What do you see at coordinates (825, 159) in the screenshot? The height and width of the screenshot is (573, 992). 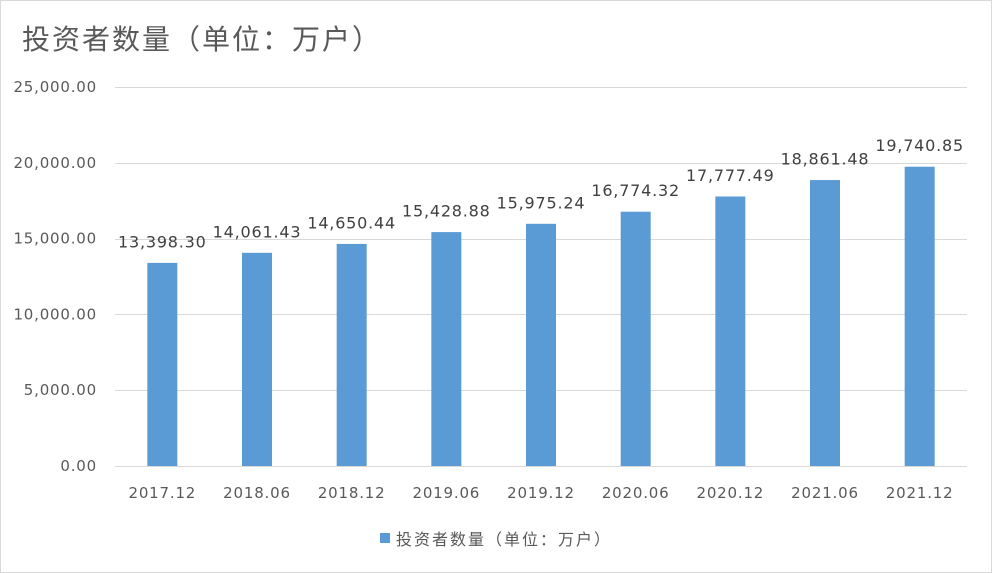 I see `data-label: 18,861.48` at bounding box center [825, 159].